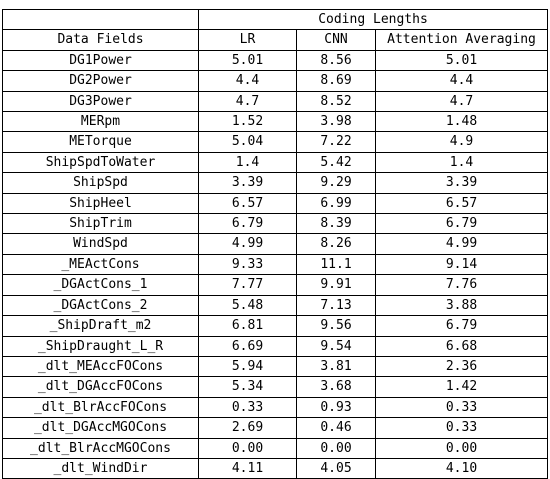 The width and height of the screenshot is (550, 479). Describe the element at coordinates (100, 285) in the screenshot. I see `field-name-cell: _DGActCons_1` at that location.